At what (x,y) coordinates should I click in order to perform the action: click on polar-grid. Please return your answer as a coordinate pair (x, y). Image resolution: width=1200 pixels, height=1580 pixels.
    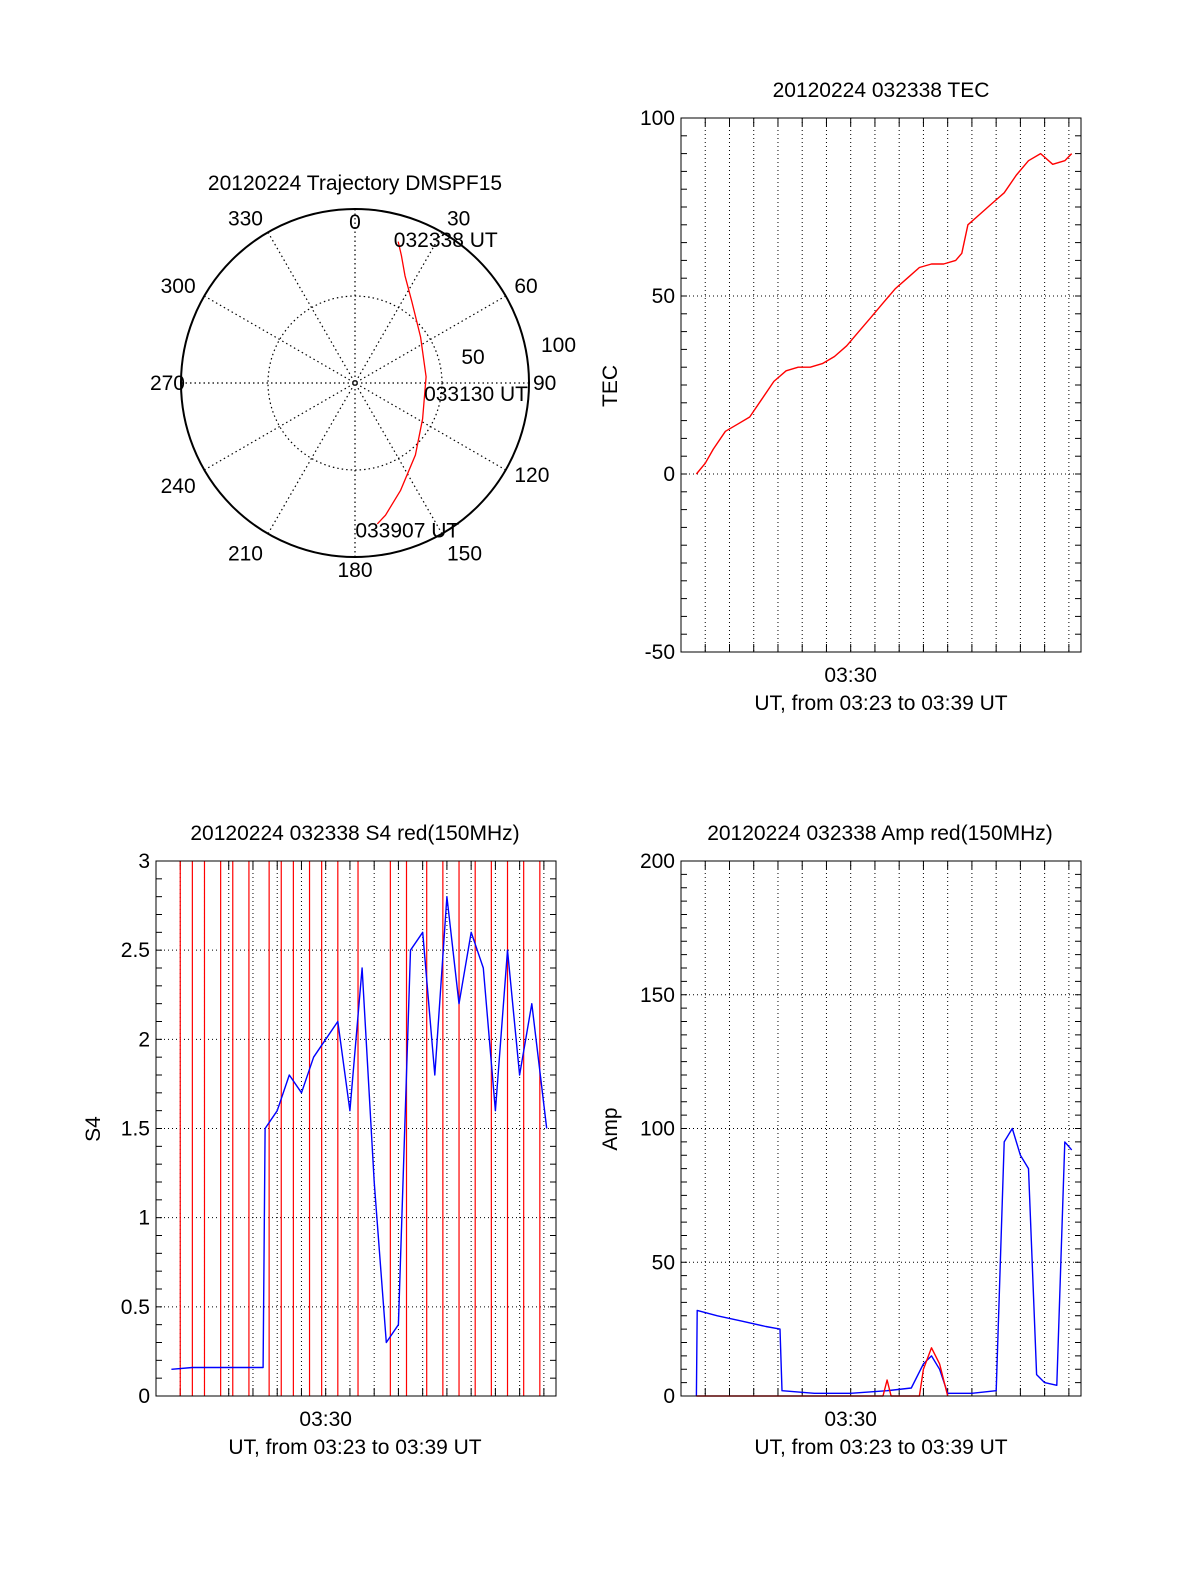
    Looking at the image, I should click on (355, 383).